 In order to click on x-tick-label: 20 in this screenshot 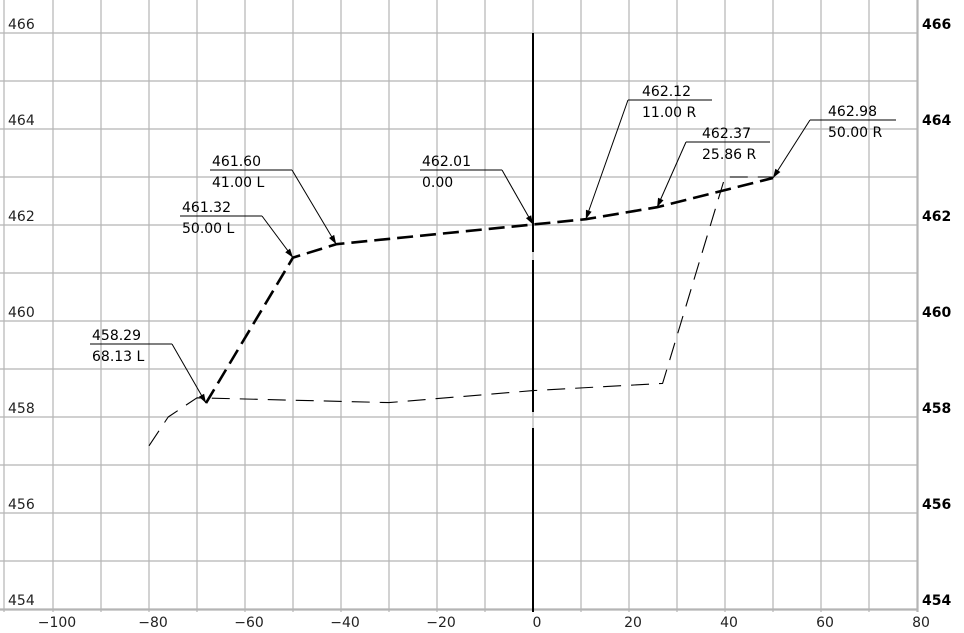, I will do `click(633, 623)`.